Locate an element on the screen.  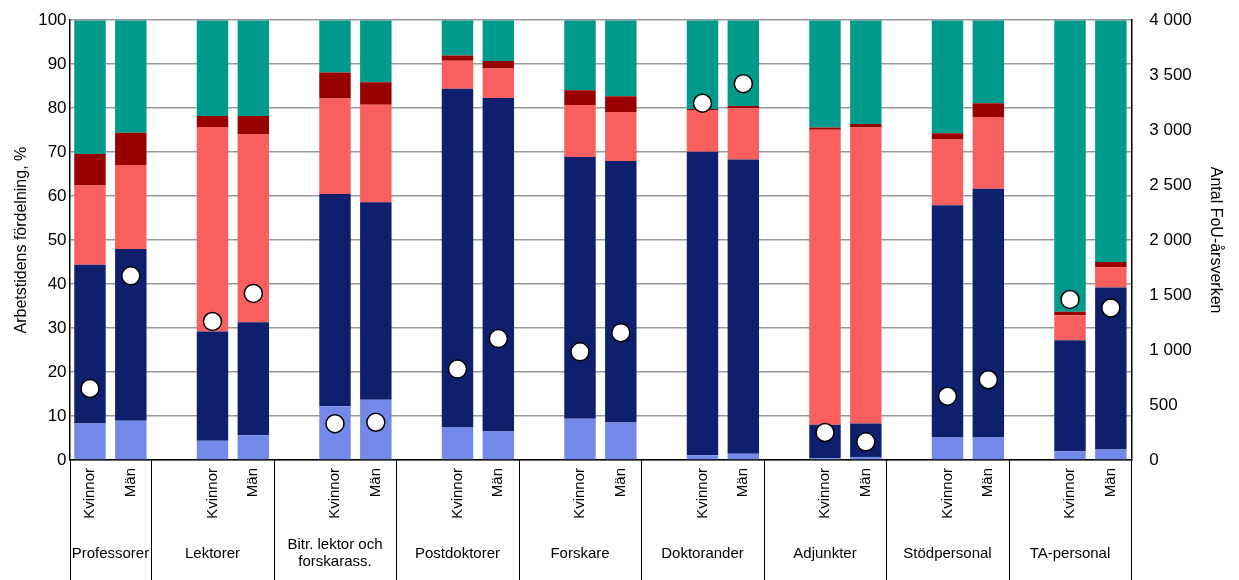
y-tick-label: 20 is located at coordinates (57, 371).